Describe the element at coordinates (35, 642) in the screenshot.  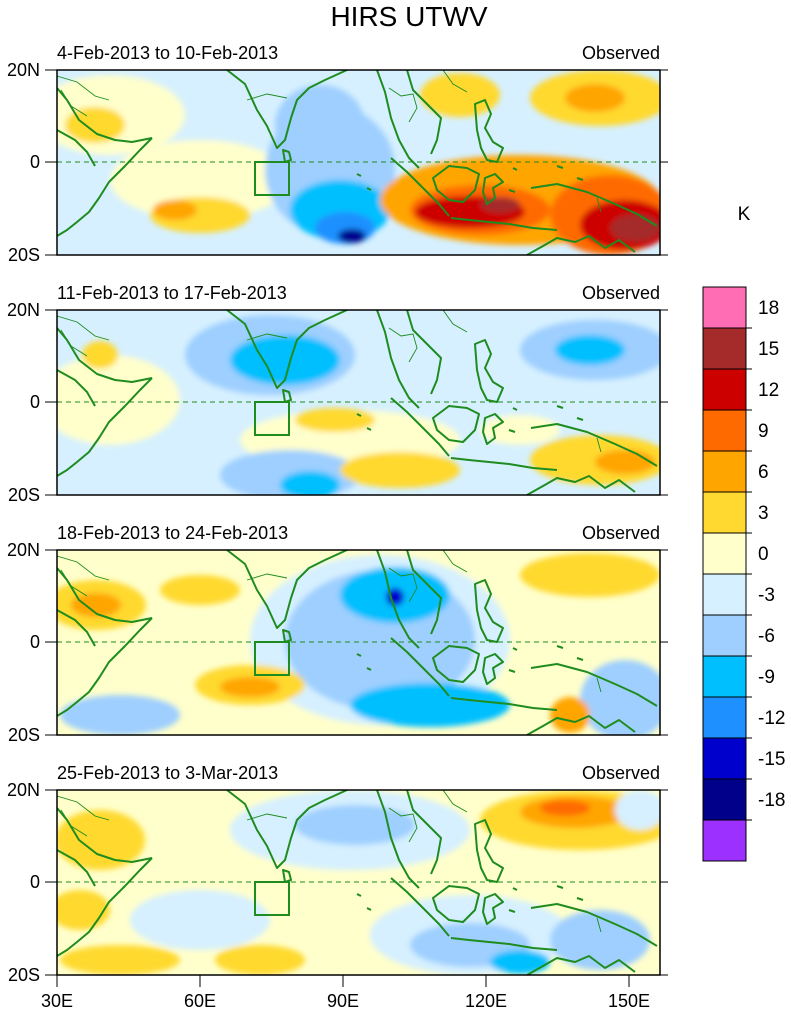
I see `panel-3-lat-0: 0` at that location.